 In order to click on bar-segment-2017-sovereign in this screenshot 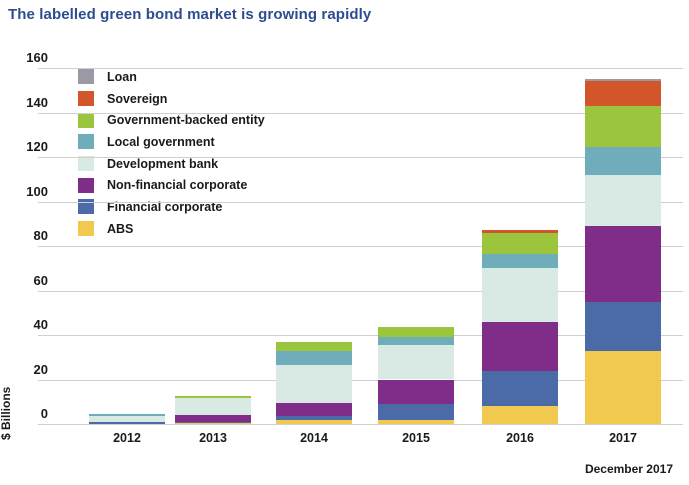, I will do `click(623, 93)`.